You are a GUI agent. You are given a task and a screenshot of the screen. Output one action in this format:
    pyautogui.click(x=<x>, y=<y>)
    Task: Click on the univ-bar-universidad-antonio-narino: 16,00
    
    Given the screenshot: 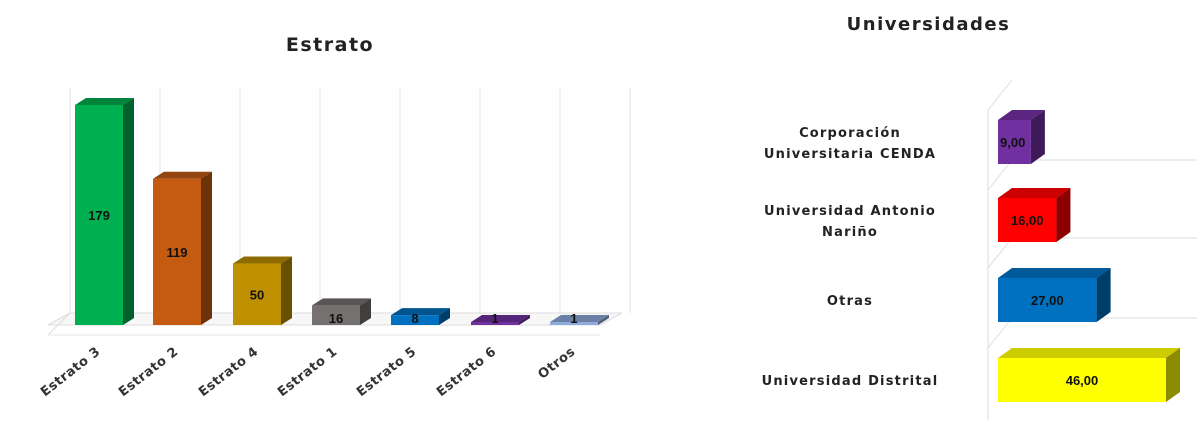 What is the action you would take?
    pyautogui.click(x=1034, y=215)
    